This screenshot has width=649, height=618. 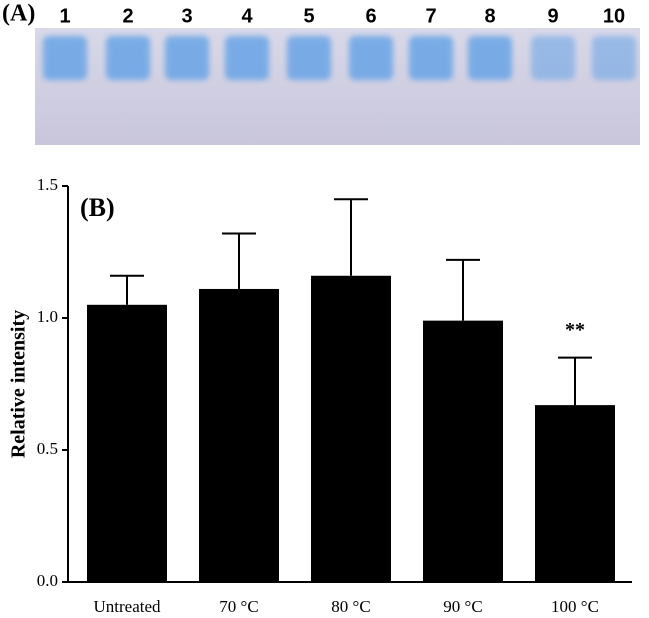 I want to click on x-tick-label: 70 °C, so click(x=238, y=606).